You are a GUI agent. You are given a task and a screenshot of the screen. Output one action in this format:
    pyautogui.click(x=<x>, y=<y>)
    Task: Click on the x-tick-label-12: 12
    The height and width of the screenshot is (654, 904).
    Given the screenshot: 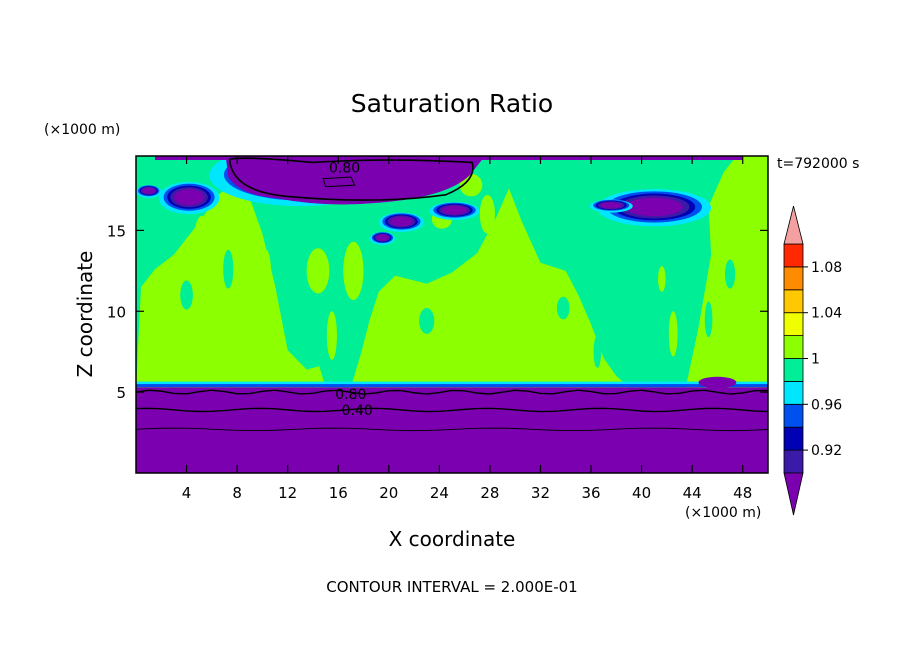 What is the action you would take?
    pyautogui.click(x=287, y=493)
    